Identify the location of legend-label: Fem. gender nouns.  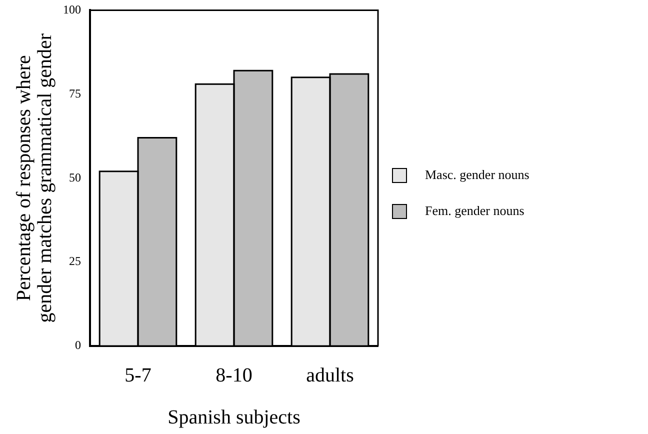
(474, 211).